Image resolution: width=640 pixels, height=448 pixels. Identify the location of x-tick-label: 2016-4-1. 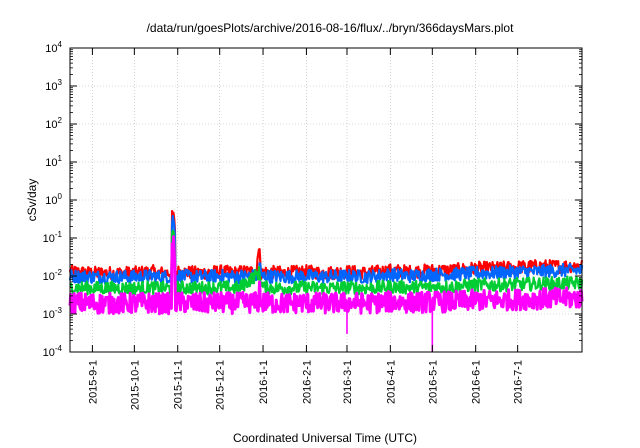
(391, 382).